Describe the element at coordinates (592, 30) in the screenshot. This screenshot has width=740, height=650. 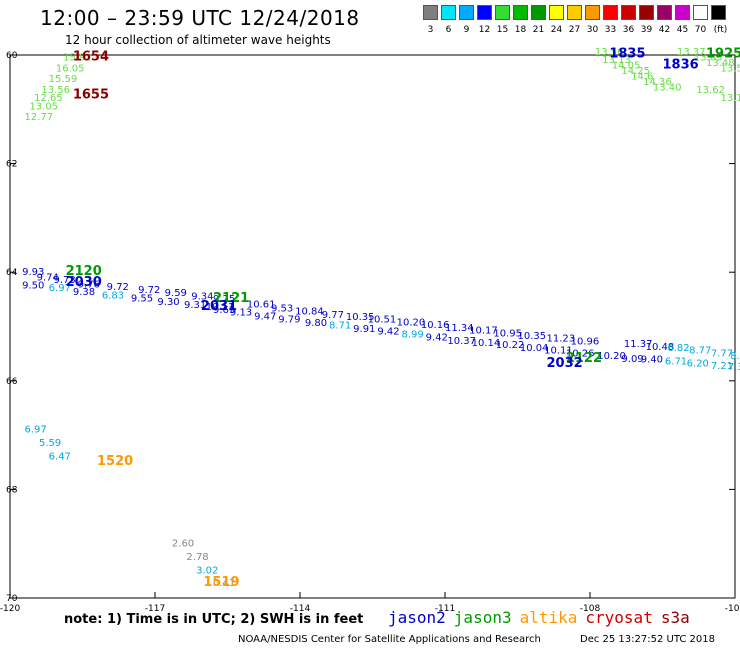
I see `colorbar-label: 30` at that location.